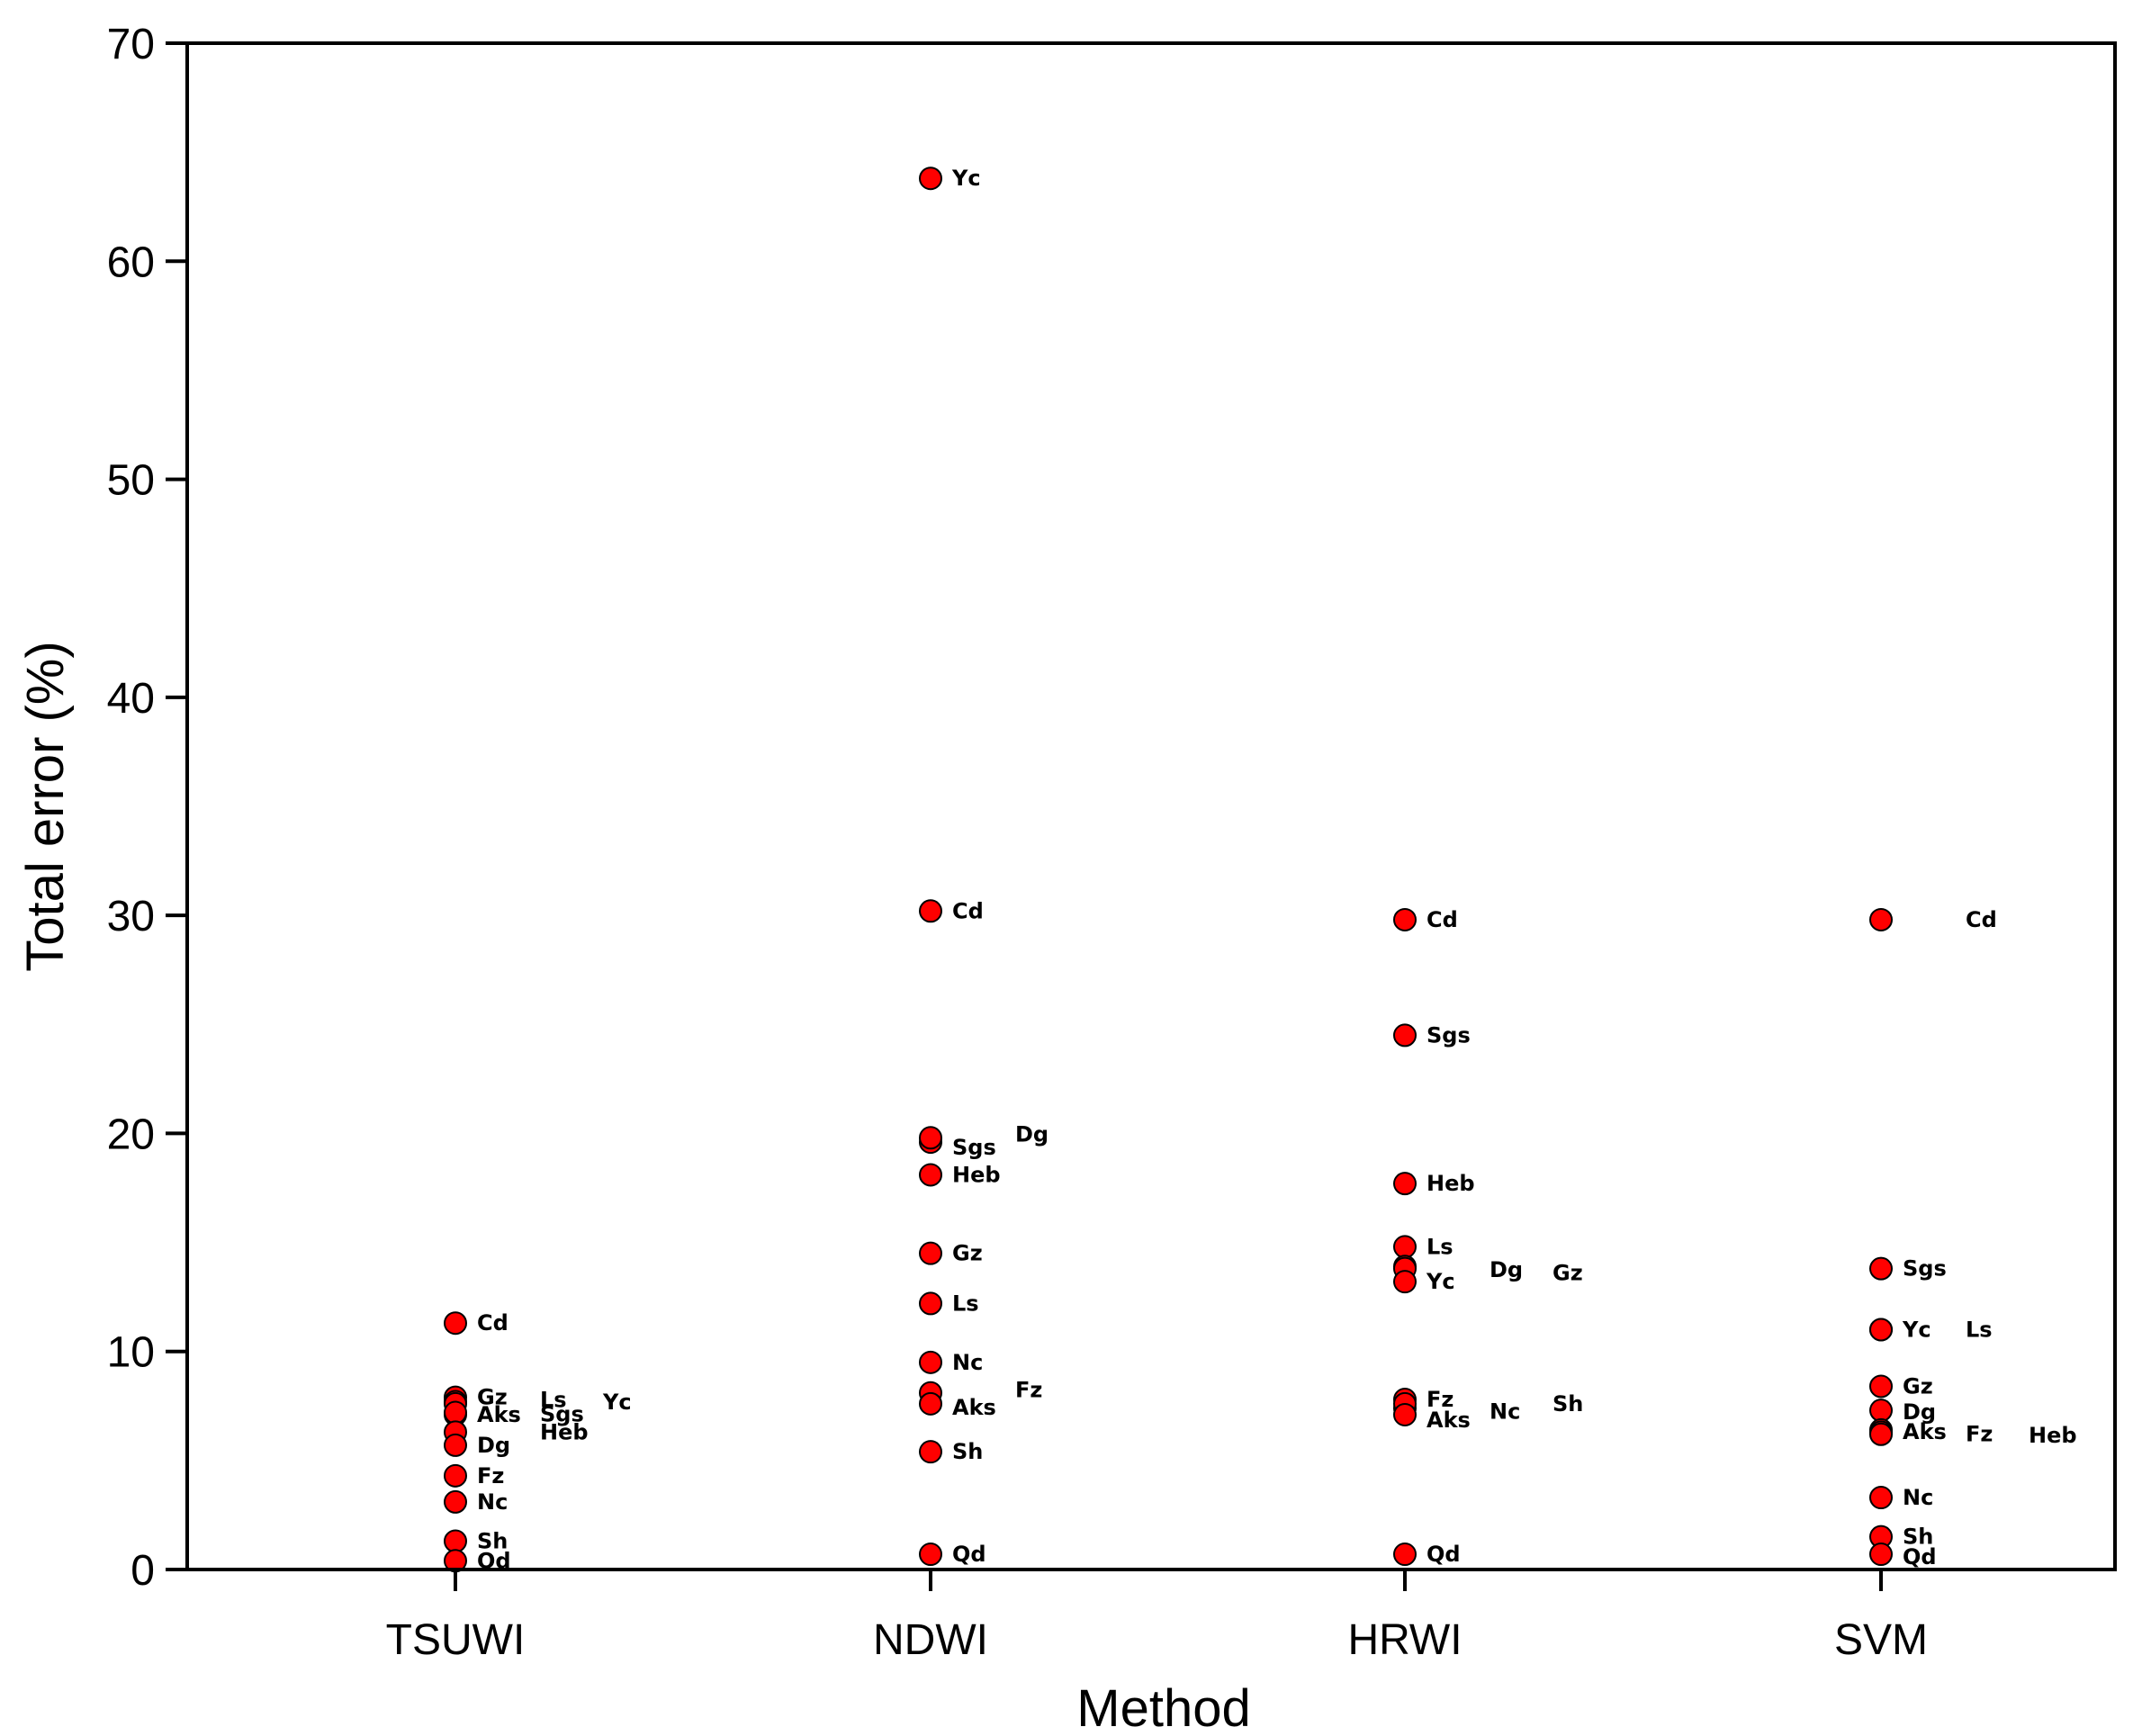  Describe the element at coordinates (493, 1541) in the screenshot. I see `point-label-tsuwi-sh: Sh` at that location.